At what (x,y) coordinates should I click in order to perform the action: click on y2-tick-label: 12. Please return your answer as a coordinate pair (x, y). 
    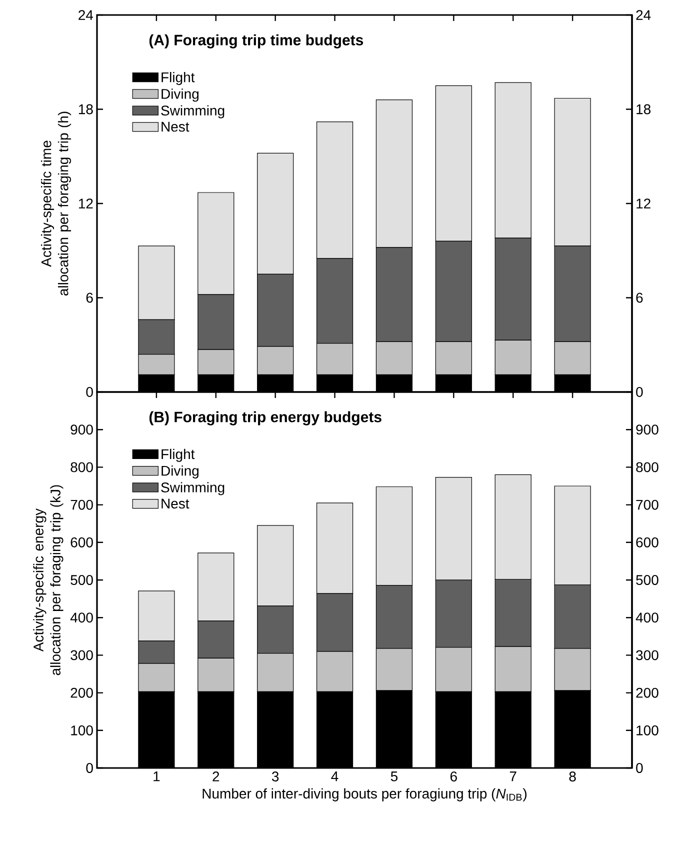
    Looking at the image, I should click on (643, 203).